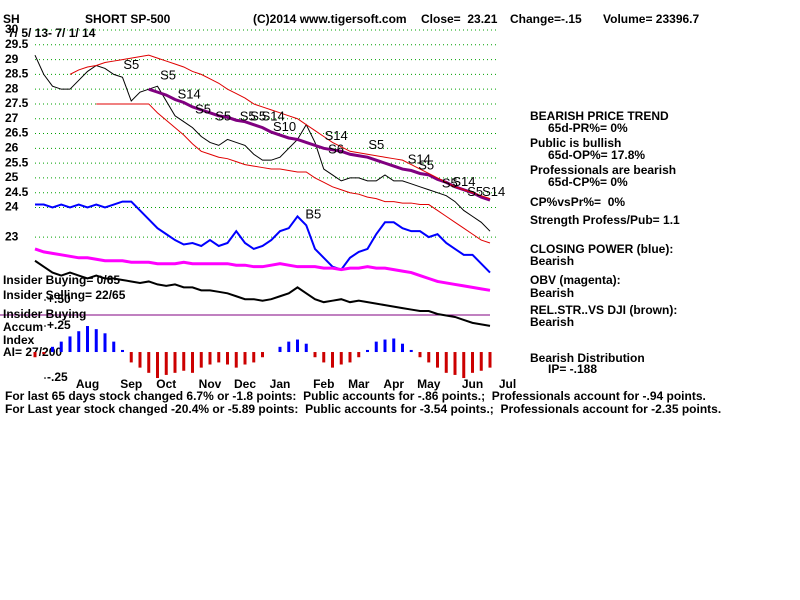 The height and width of the screenshot is (600, 800). I want to click on panel-text: 65d-PR%= 0%, so click(588, 128).